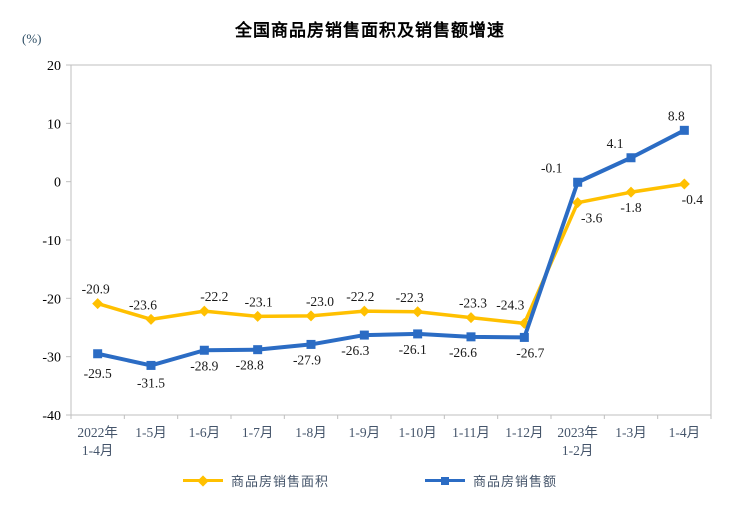 The image size is (740, 513). I want to click on x-axis-category-label: 1-12月, so click(524, 432).